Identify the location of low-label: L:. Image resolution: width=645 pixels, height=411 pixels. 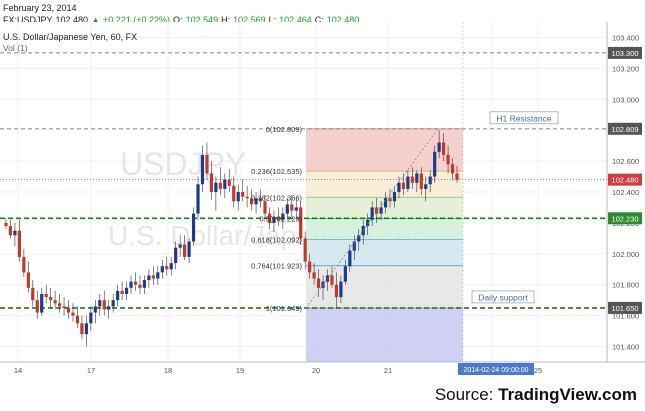
(272, 20).